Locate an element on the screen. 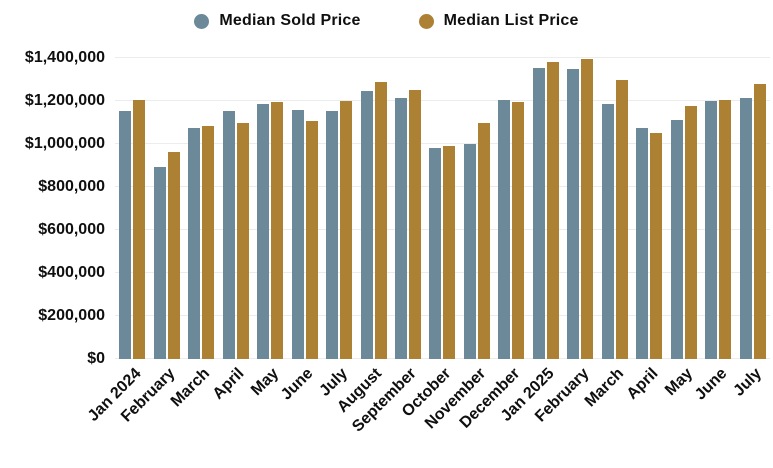 The height and width of the screenshot is (468, 773). x-axis-label: July is located at coordinates (747, 382).